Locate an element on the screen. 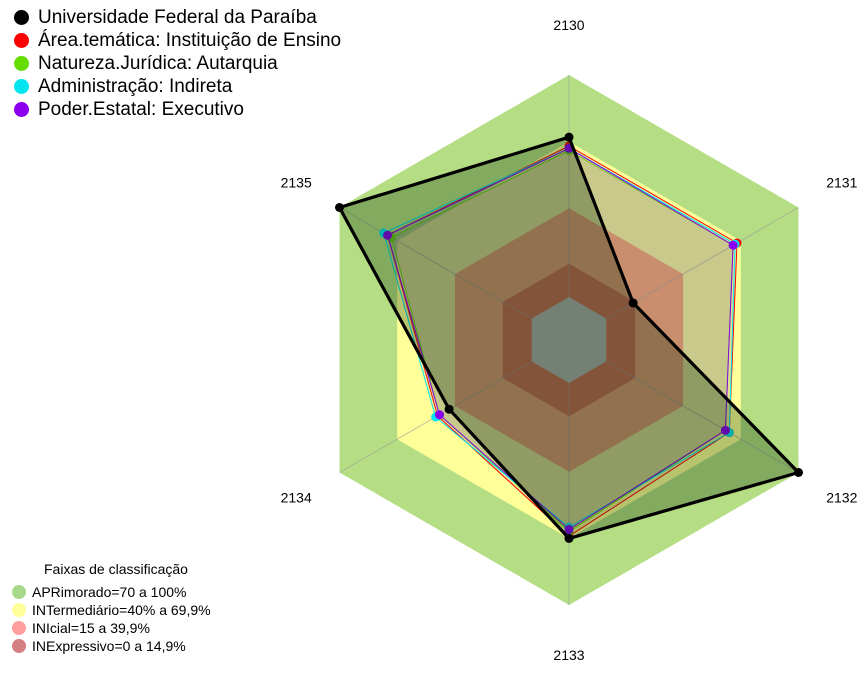 The width and height of the screenshot is (868, 673). band-item-inexpressivo: INExpressivo=0 a 14,9% is located at coordinates (111, 646).